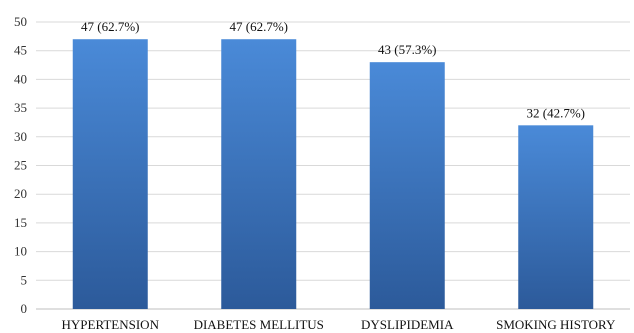 Image resolution: width=634 pixels, height=333 pixels. I want to click on y-tick-label: 25, so click(20, 165).